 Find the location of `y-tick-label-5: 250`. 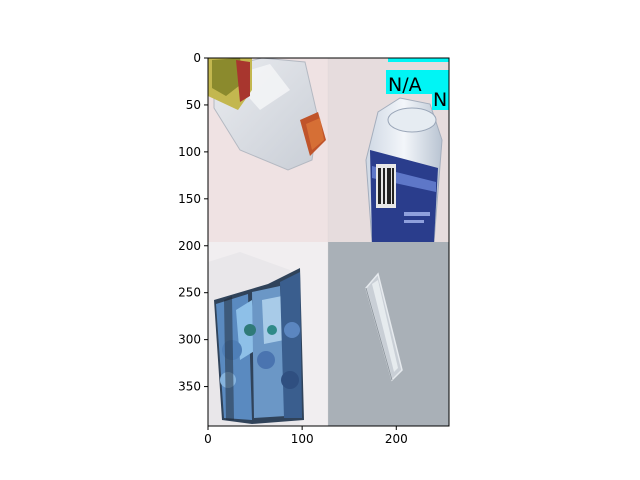

y-tick-label-5: 250 is located at coordinates (189, 293).